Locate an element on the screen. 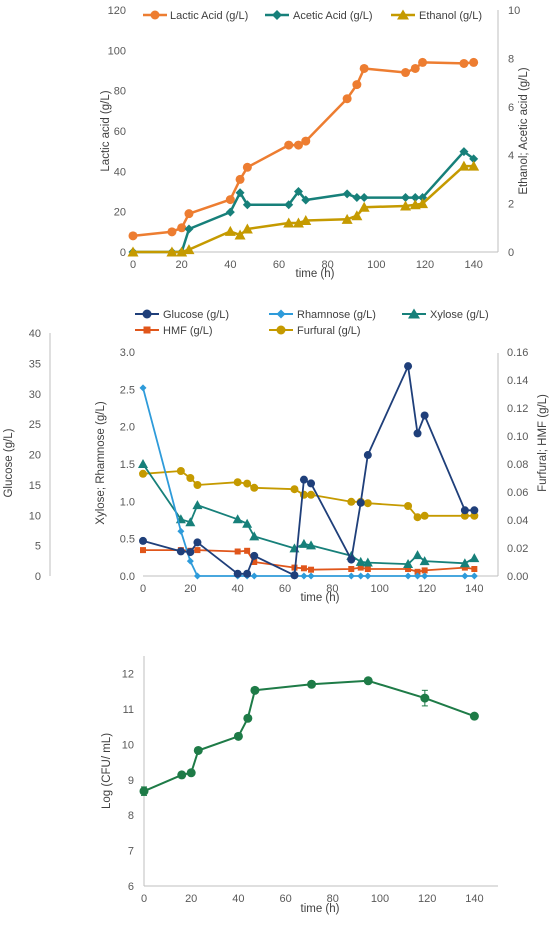  y-left-tick-label: 0.5 is located at coordinates (127, 540).